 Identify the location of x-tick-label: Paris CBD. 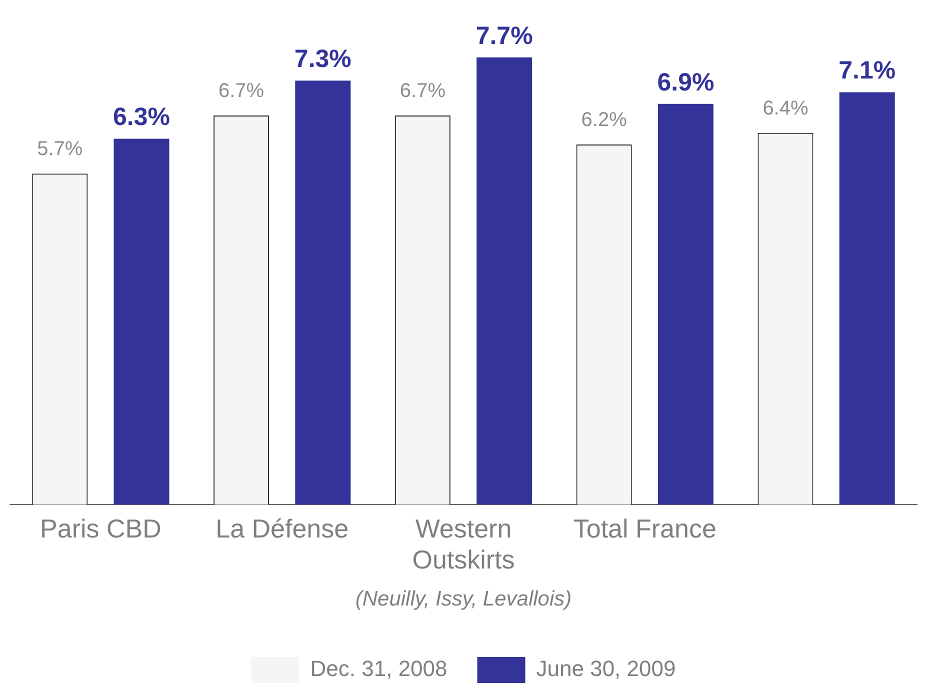
(101, 528).